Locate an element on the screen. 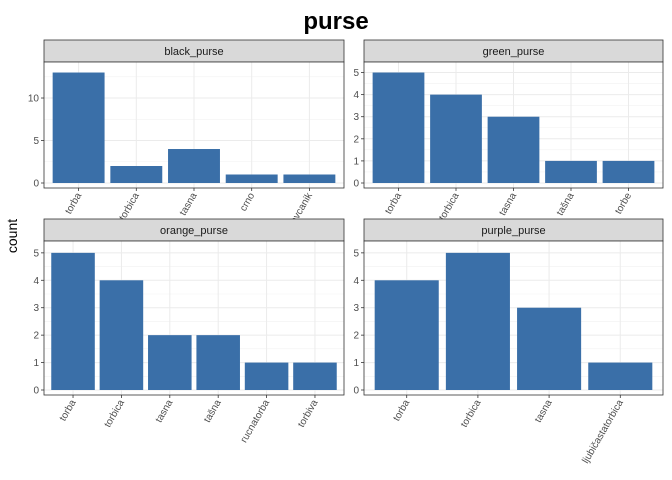 This screenshot has height=480, width=672. y-axis-label: count is located at coordinates (12, 236).